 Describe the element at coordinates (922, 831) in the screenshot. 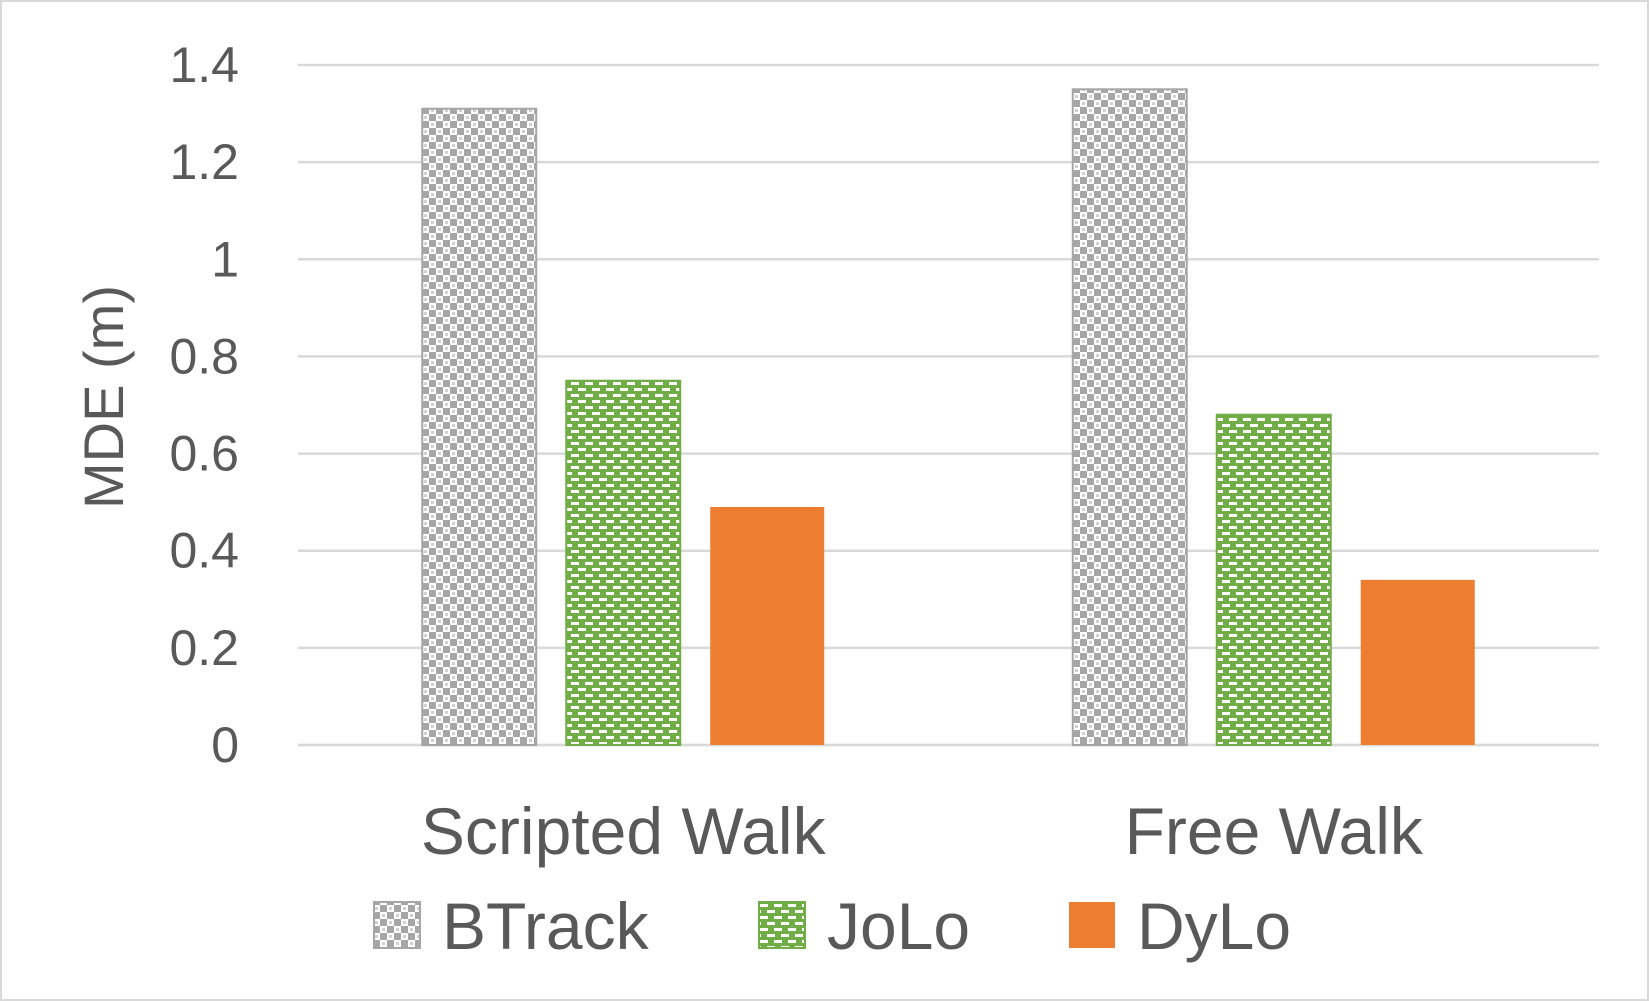

I see `x-axis-categories: Scripted Walk Free Walk` at that location.